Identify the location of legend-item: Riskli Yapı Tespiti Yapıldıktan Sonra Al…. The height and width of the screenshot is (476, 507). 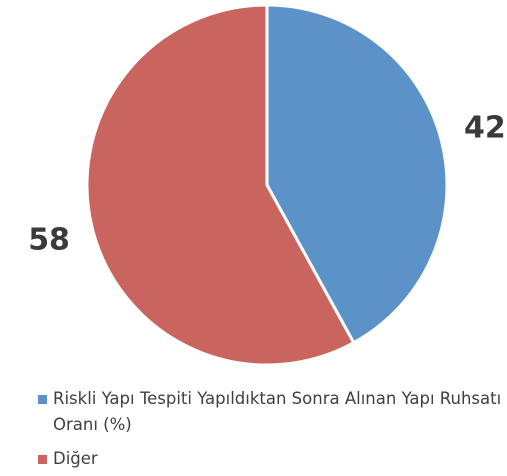
(270, 412).